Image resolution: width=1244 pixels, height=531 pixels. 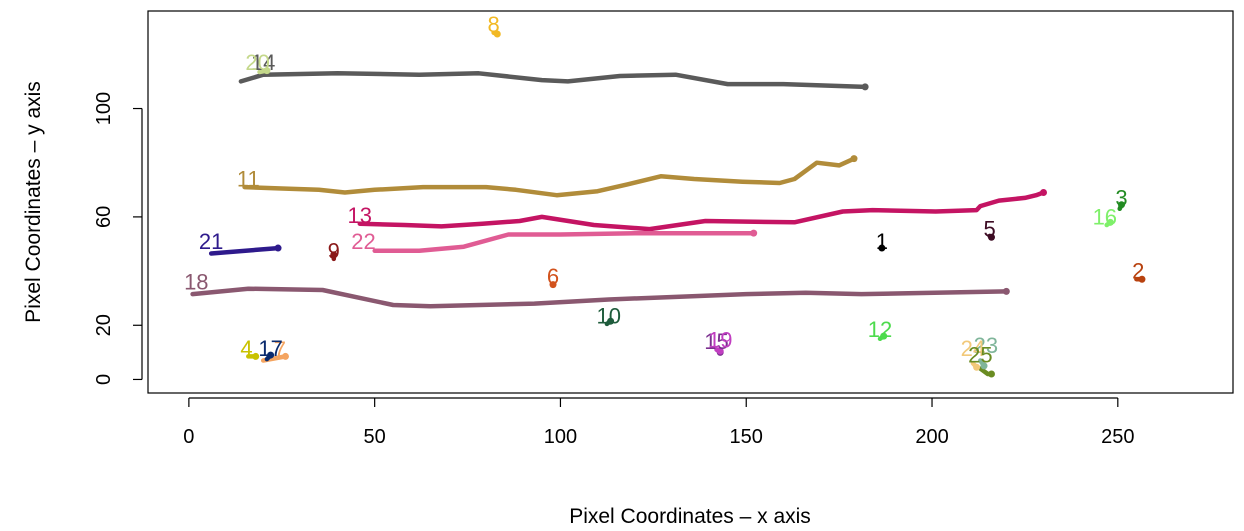 I want to click on track-label-8: 8, so click(x=493, y=24).